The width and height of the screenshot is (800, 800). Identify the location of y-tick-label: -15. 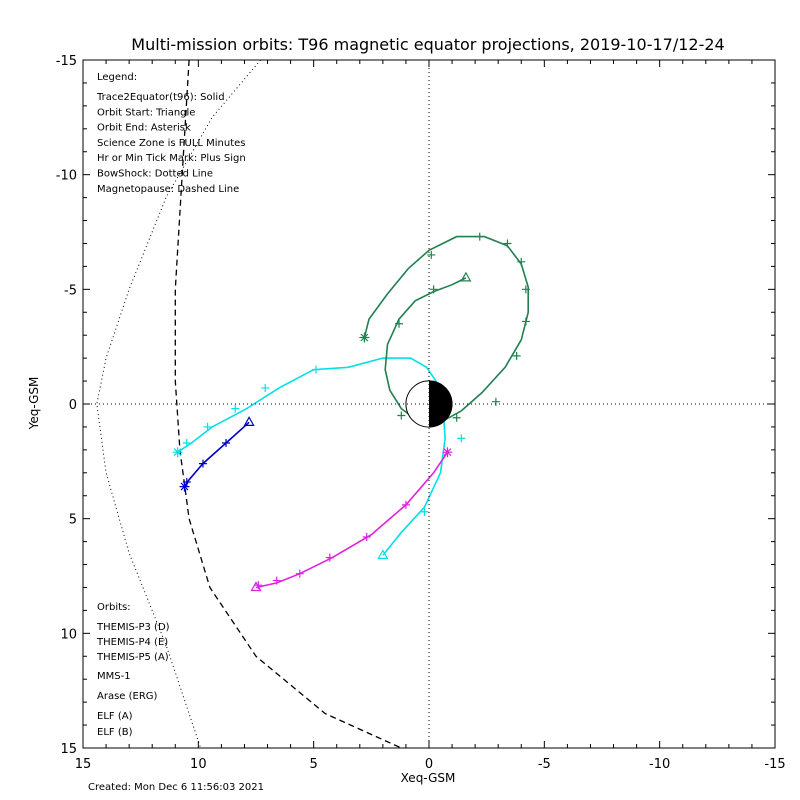
(66, 61).